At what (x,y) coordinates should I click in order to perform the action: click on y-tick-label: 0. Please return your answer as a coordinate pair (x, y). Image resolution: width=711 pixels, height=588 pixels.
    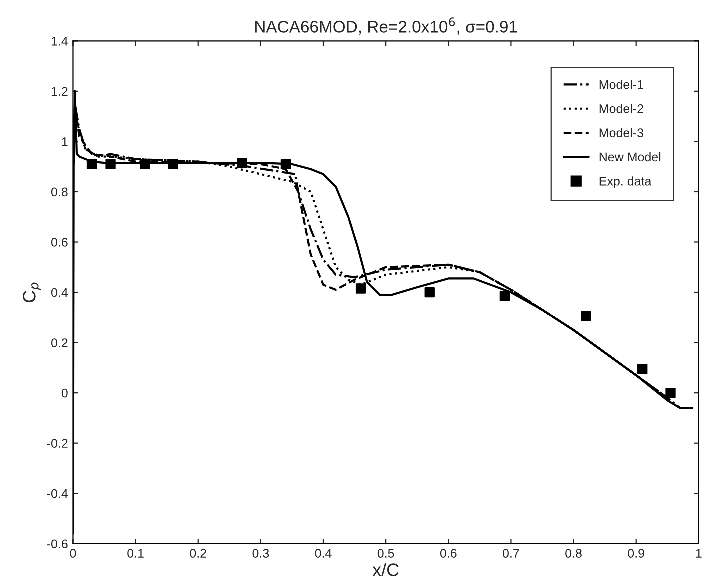
    Looking at the image, I should click on (65, 393).